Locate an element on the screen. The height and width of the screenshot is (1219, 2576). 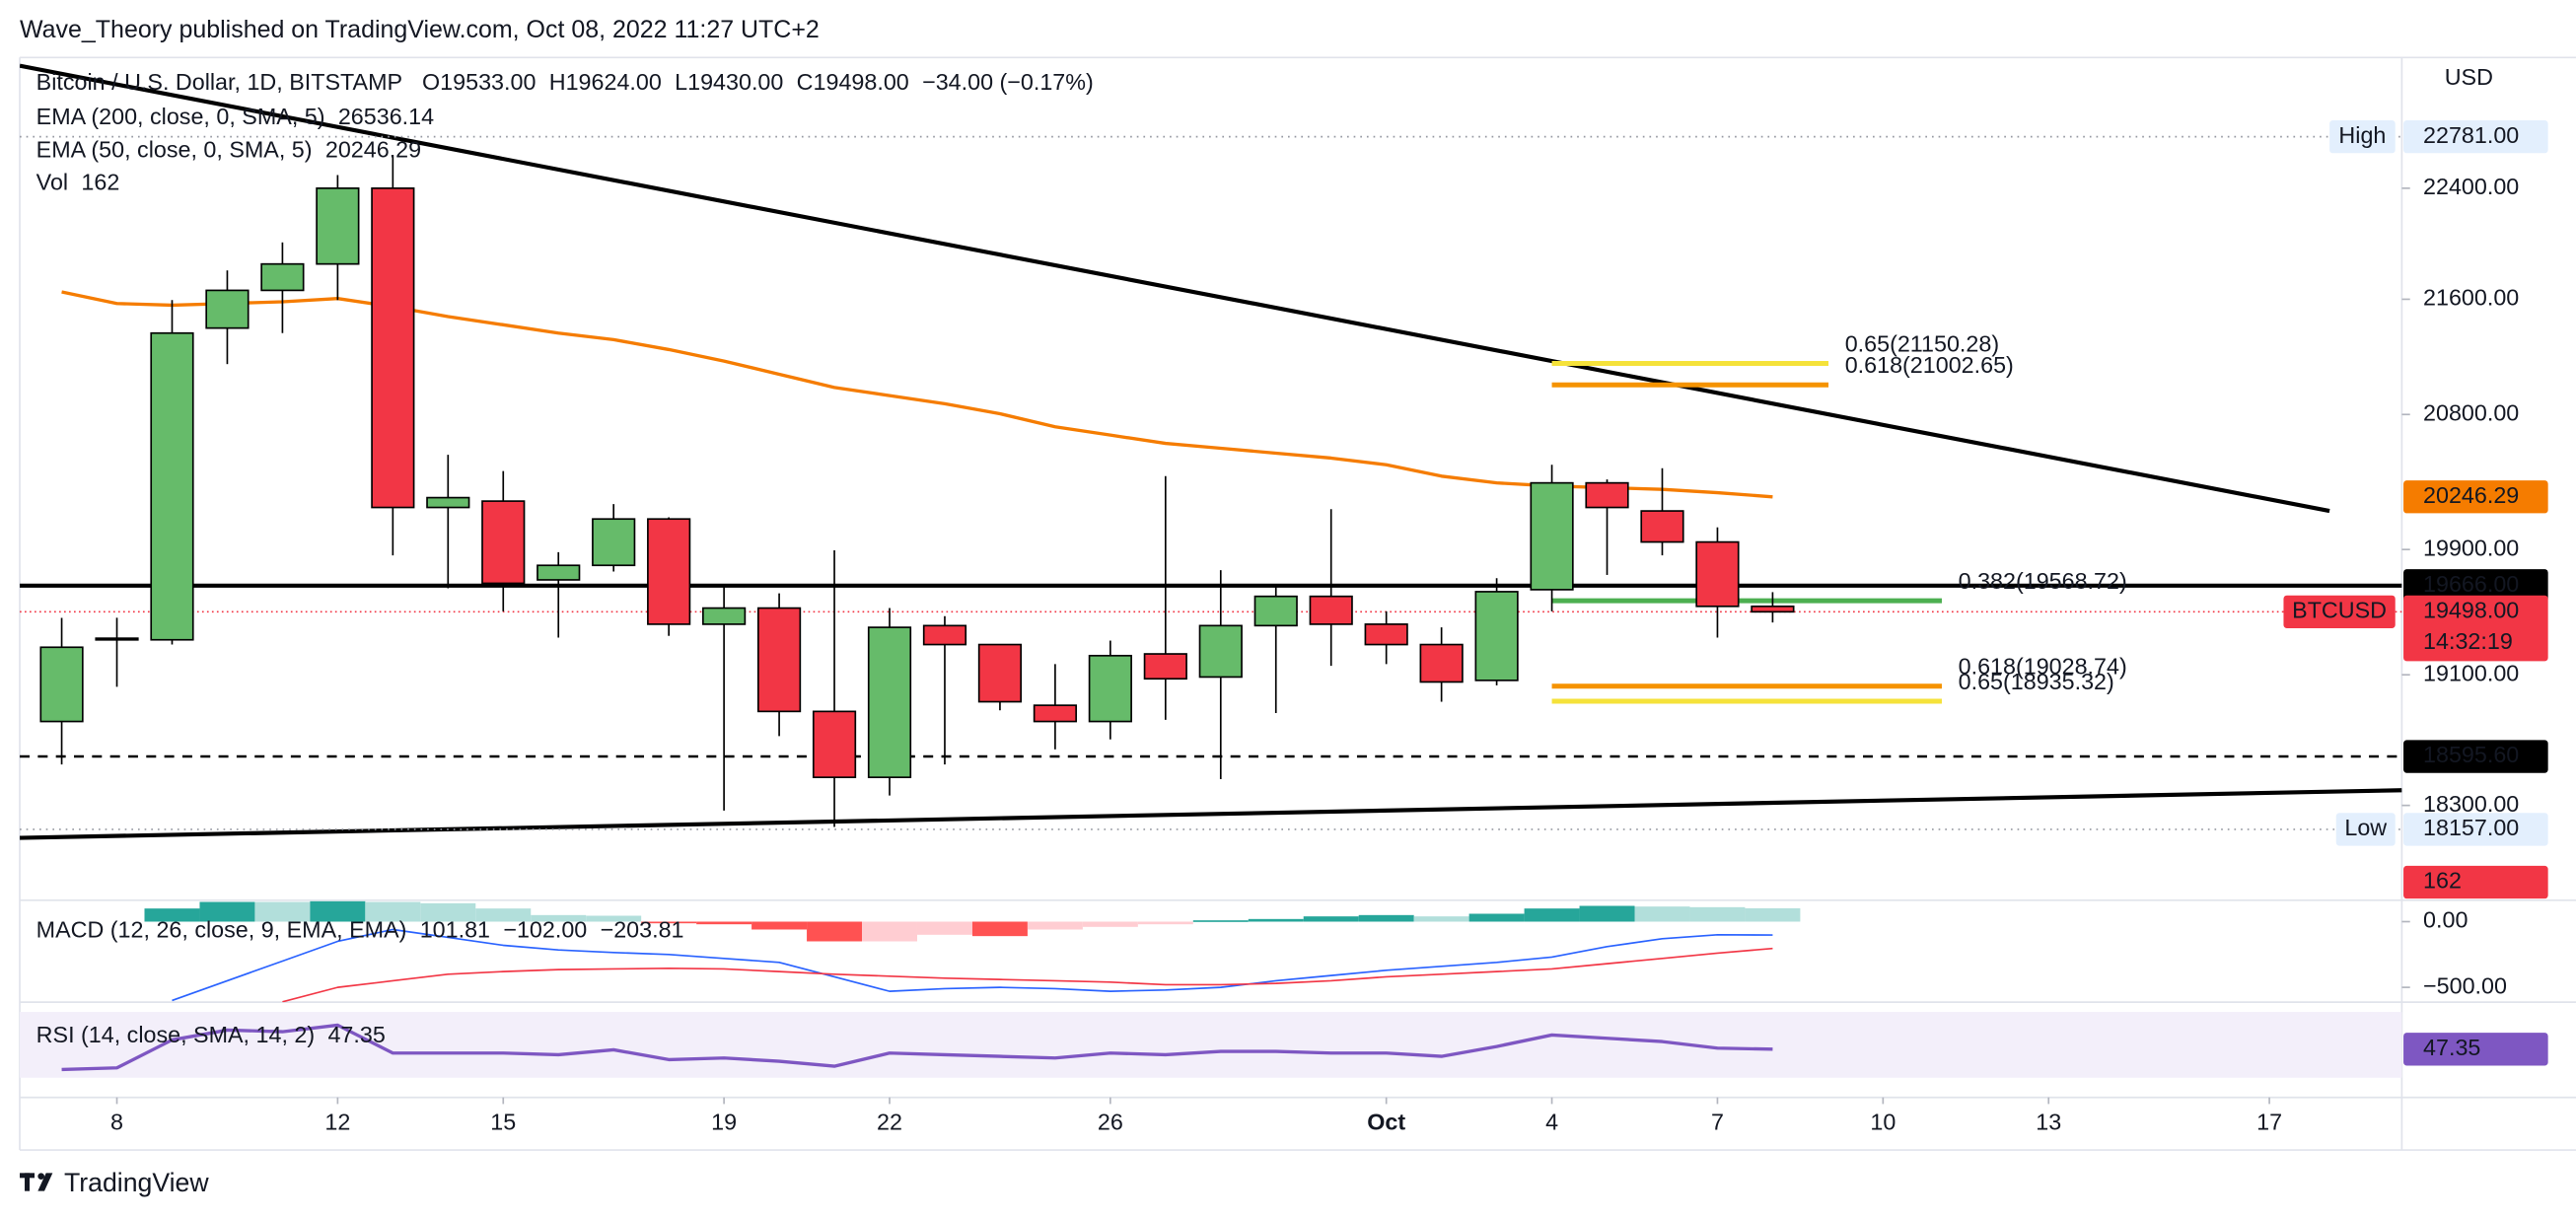
x-tick-label: 15 is located at coordinates (503, 1122).